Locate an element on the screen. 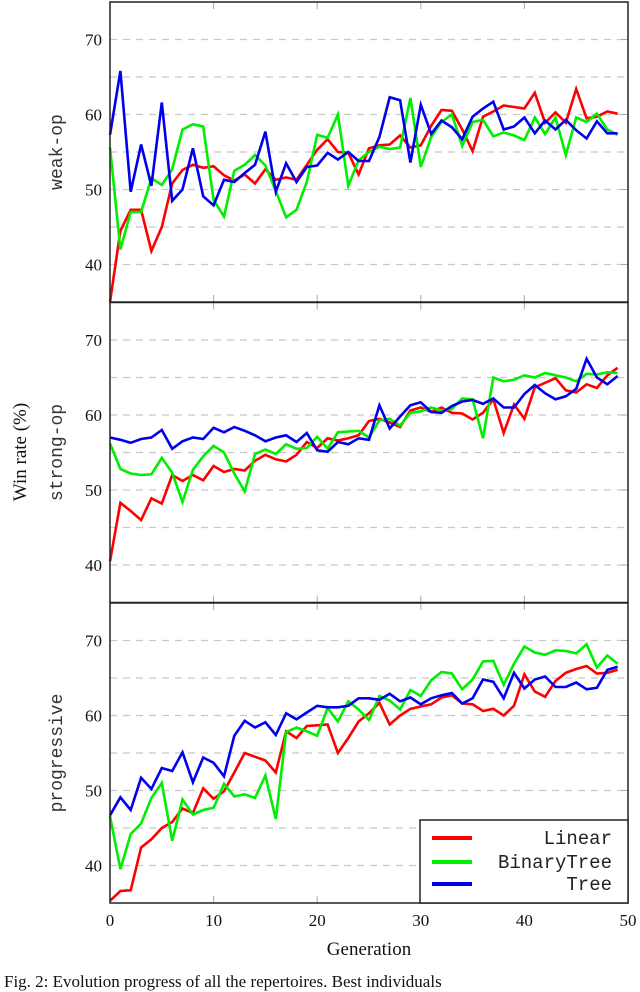 This screenshot has height=992, width=640. legend-label-tree: Tree is located at coordinates (589, 885).